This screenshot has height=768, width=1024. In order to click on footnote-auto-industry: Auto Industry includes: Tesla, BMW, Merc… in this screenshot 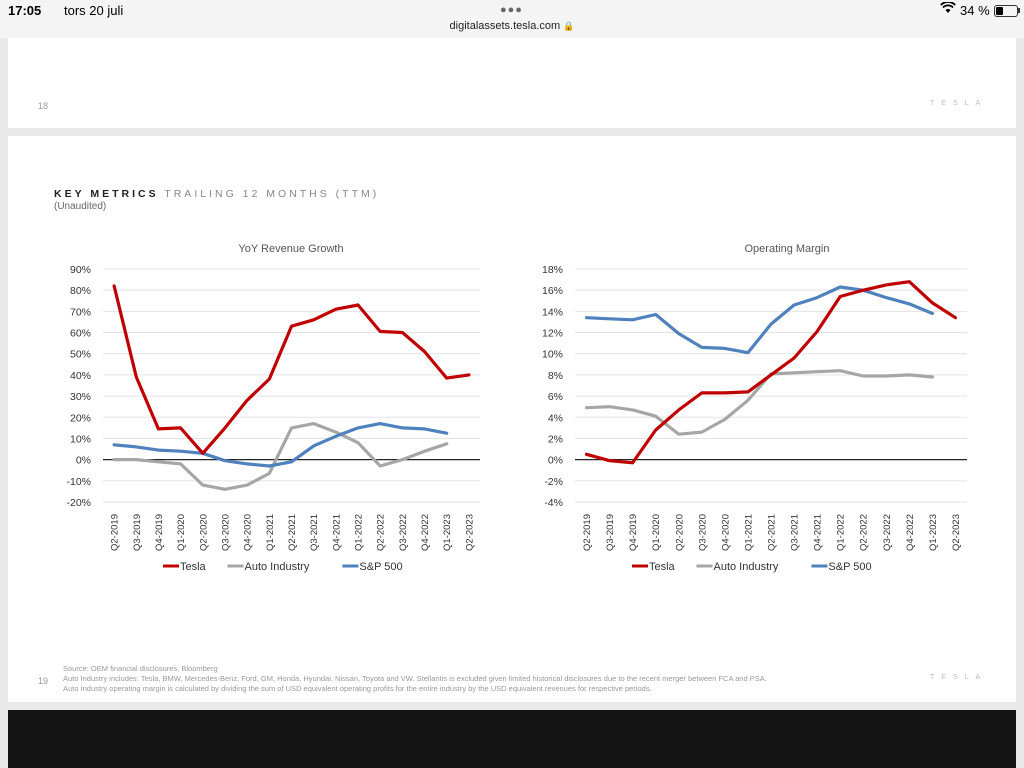, I will do `click(415, 678)`.